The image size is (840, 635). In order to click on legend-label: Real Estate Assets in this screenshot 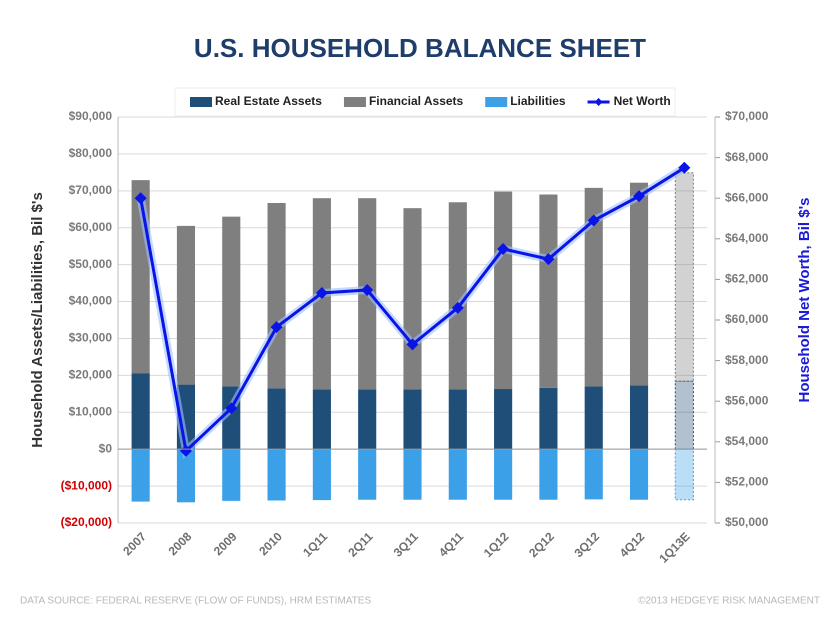, I will do `click(268, 101)`.